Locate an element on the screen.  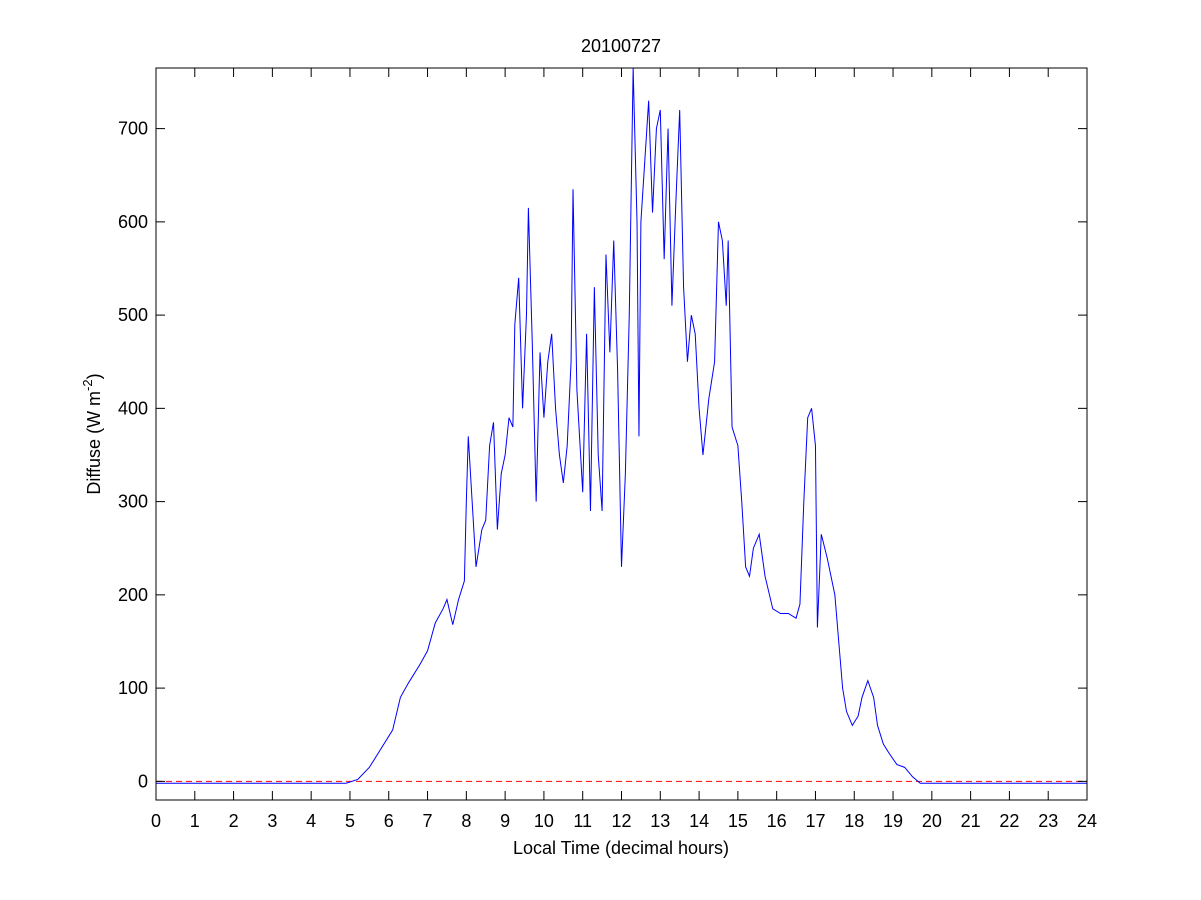
y-tick-label: 500 is located at coordinates (133, 315).